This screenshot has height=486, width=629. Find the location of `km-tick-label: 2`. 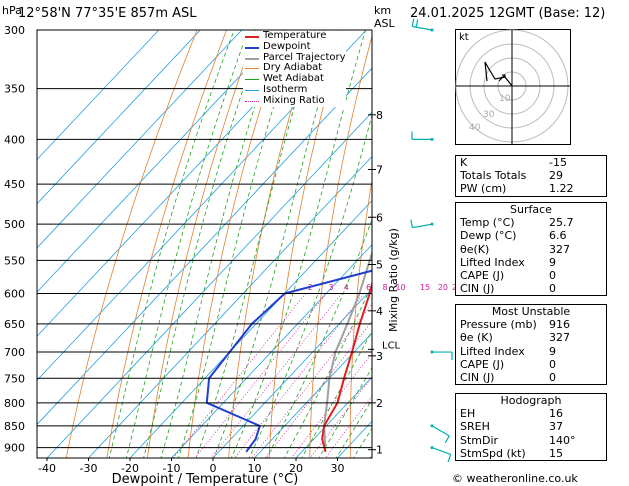

km-tick-label: 2 is located at coordinates (379, 403).